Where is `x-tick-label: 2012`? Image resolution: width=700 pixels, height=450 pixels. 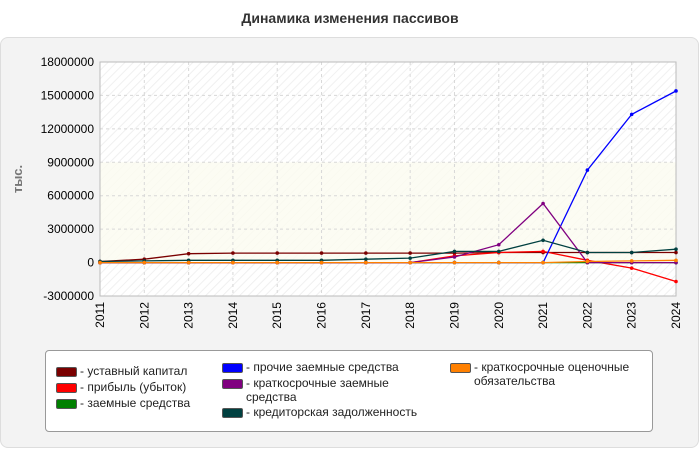
x-tick-label: 2012 is located at coordinates (144, 315).